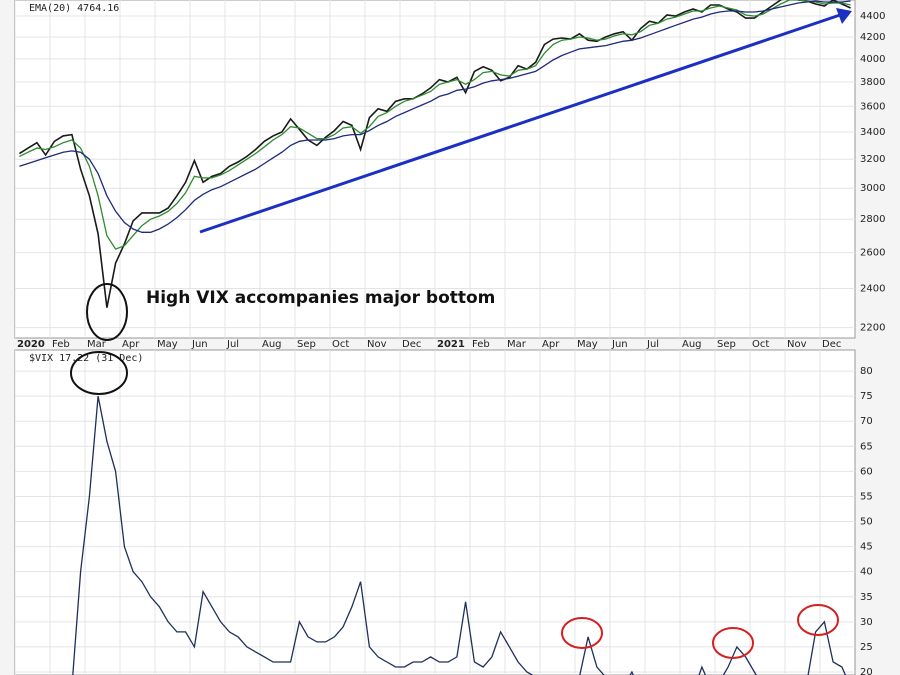 Image resolution: width=900 pixels, height=675 pixels. Describe the element at coordinates (872, 188) in the screenshot. I see `y-tick-label: 3000` at that location.